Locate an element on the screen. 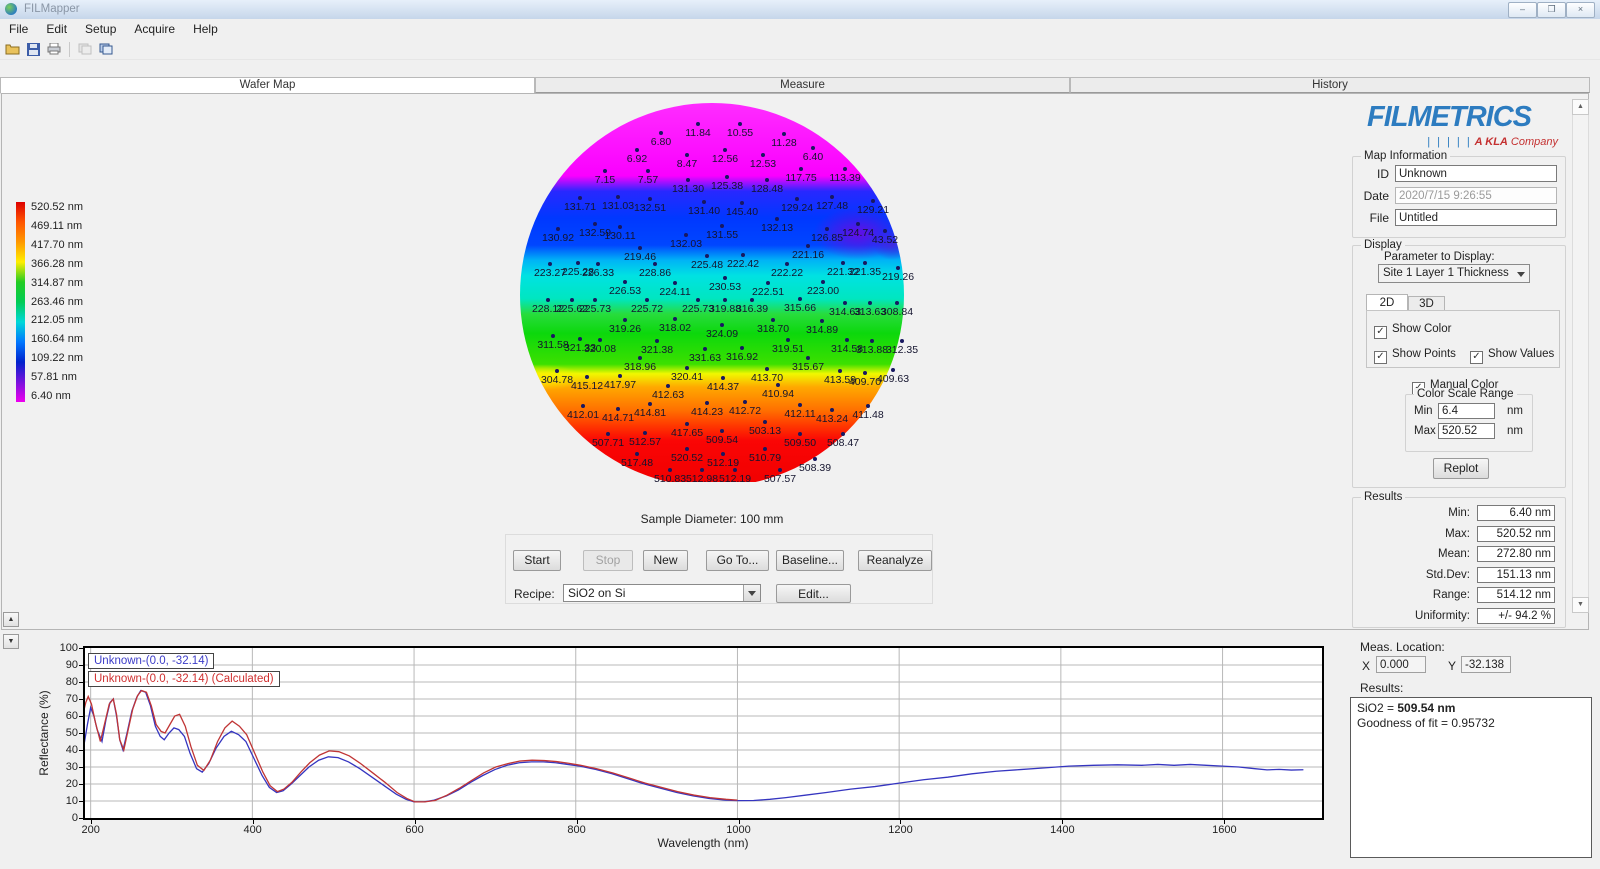 The width and height of the screenshot is (1600, 869). open-icon is located at coordinates (12, 49).